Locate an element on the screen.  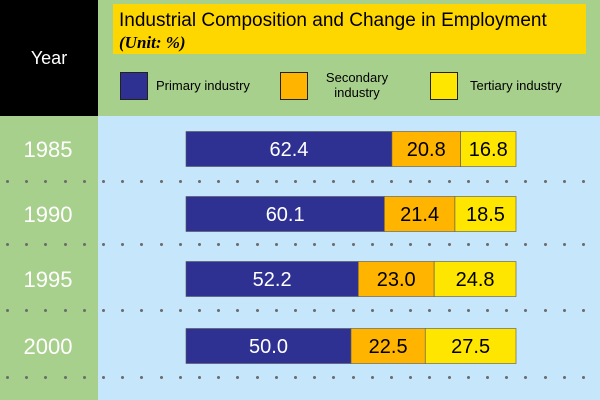
data-label-primary: 62.4 is located at coordinates (288, 150).